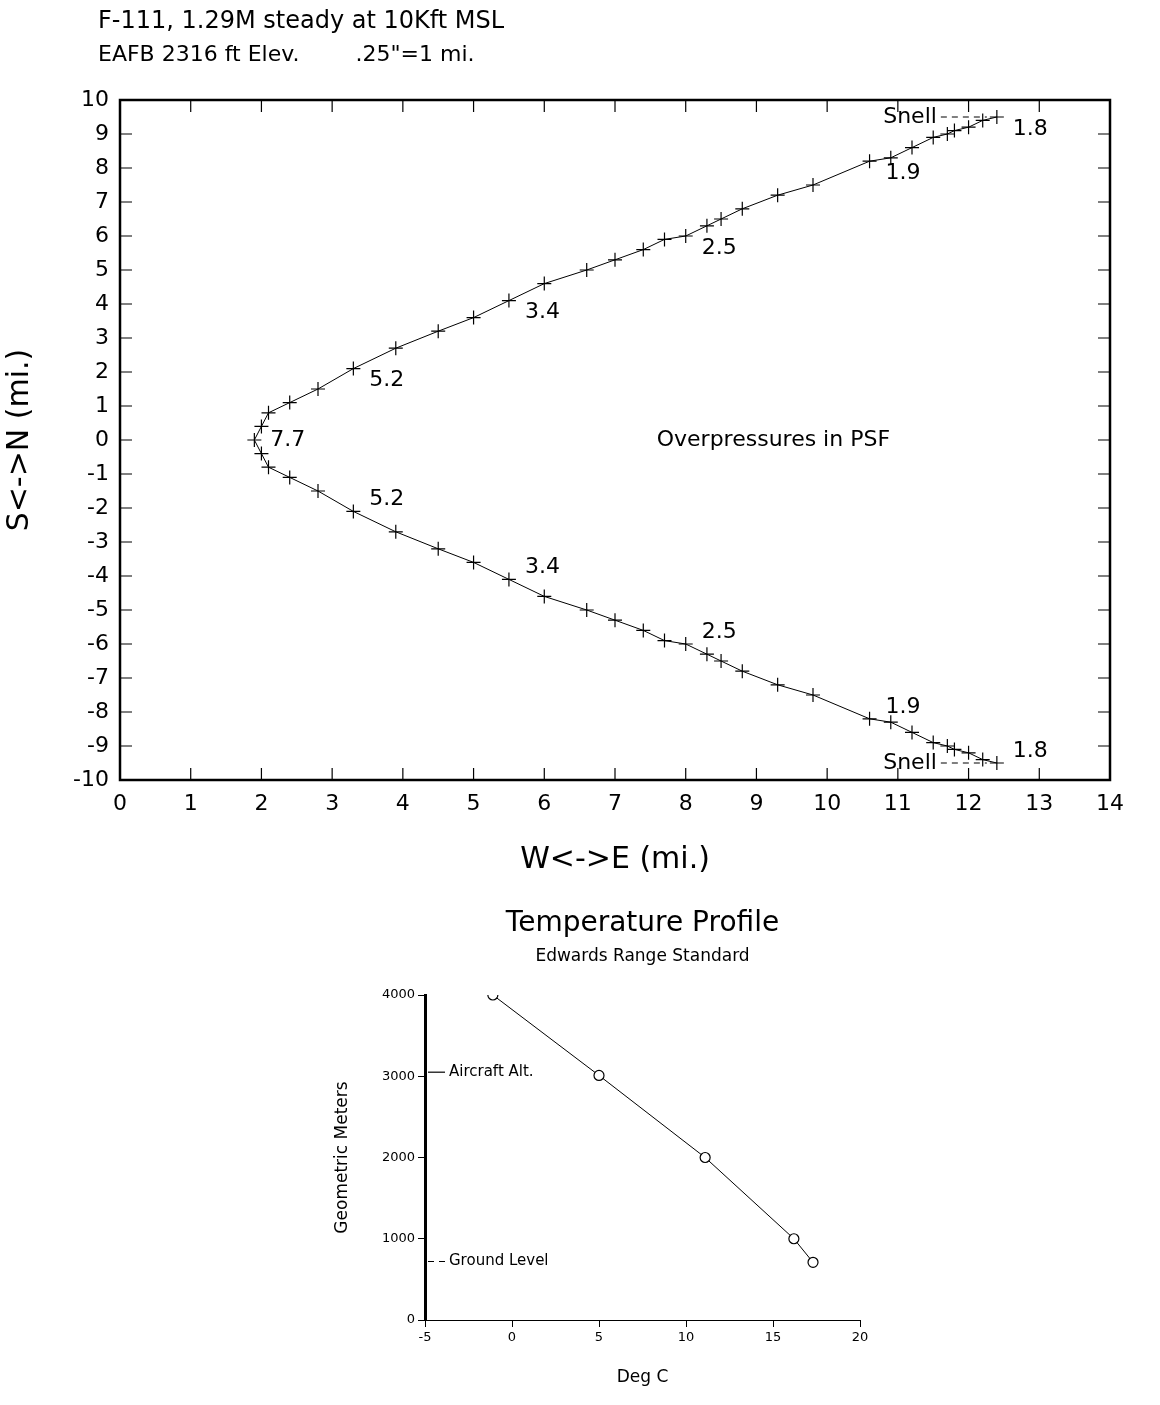 This screenshot has height=1405, width=1160. Describe the element at coordinates (1039, 802) in the screenshot. I see `x-tick-label: 13` at that location.